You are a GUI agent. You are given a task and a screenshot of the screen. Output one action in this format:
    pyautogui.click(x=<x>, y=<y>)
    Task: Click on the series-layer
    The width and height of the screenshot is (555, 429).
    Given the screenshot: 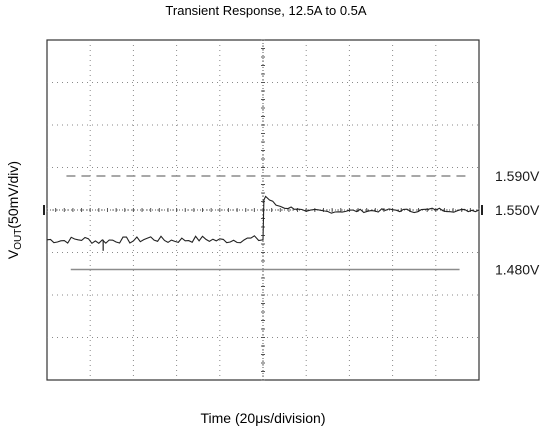 What is the action you would take?
    pyautogui.click(x=263, y=223)
    